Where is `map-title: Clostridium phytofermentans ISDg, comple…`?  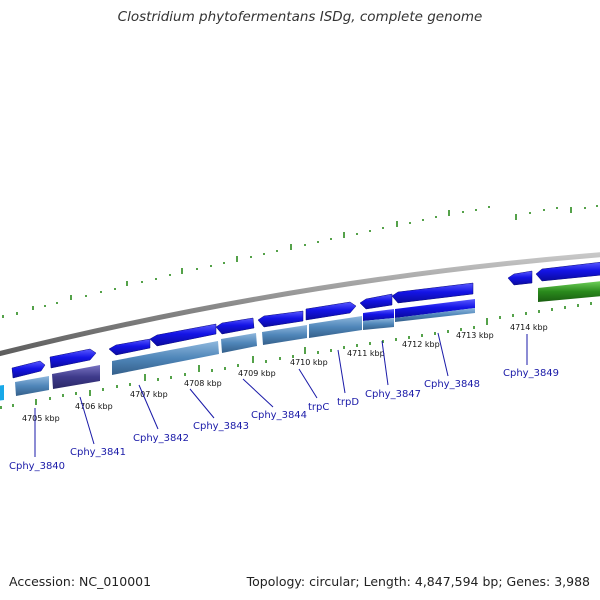
map-title: Clostridium phytofermentans ISDg, comple… is located at coordinates (300, 17).